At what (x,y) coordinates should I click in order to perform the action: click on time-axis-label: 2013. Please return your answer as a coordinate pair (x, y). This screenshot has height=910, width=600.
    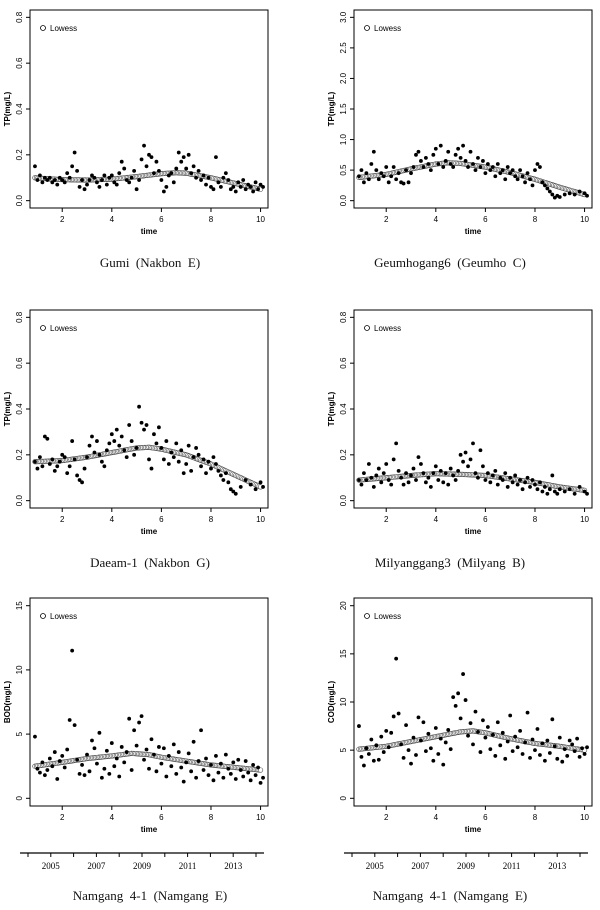
    Looking at the image, I should click on (557, 866).